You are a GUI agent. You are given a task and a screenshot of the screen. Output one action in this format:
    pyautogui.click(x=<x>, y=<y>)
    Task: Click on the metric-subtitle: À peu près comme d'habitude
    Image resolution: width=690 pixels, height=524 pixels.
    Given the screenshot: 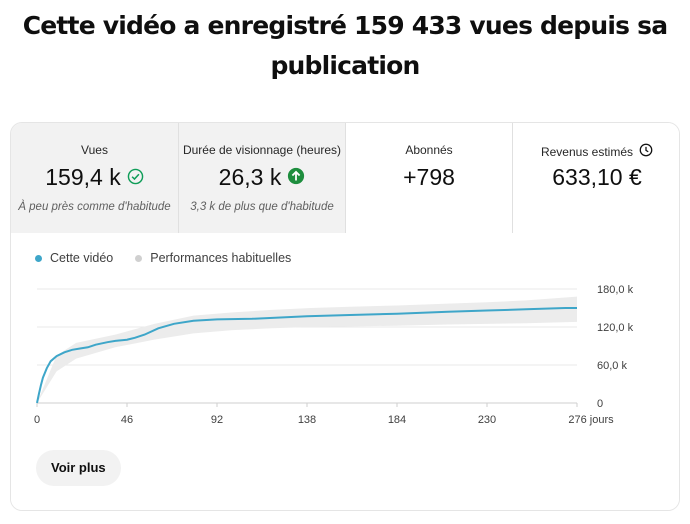 What is the action you would take?
    pyautogui.click(x=94, y=207)
    